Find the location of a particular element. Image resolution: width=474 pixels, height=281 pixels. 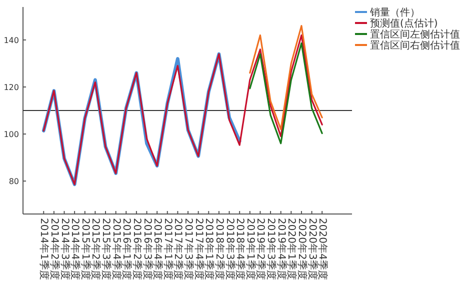

x-tick-label: 2015年1季度 is located at coordinates (85, 249).